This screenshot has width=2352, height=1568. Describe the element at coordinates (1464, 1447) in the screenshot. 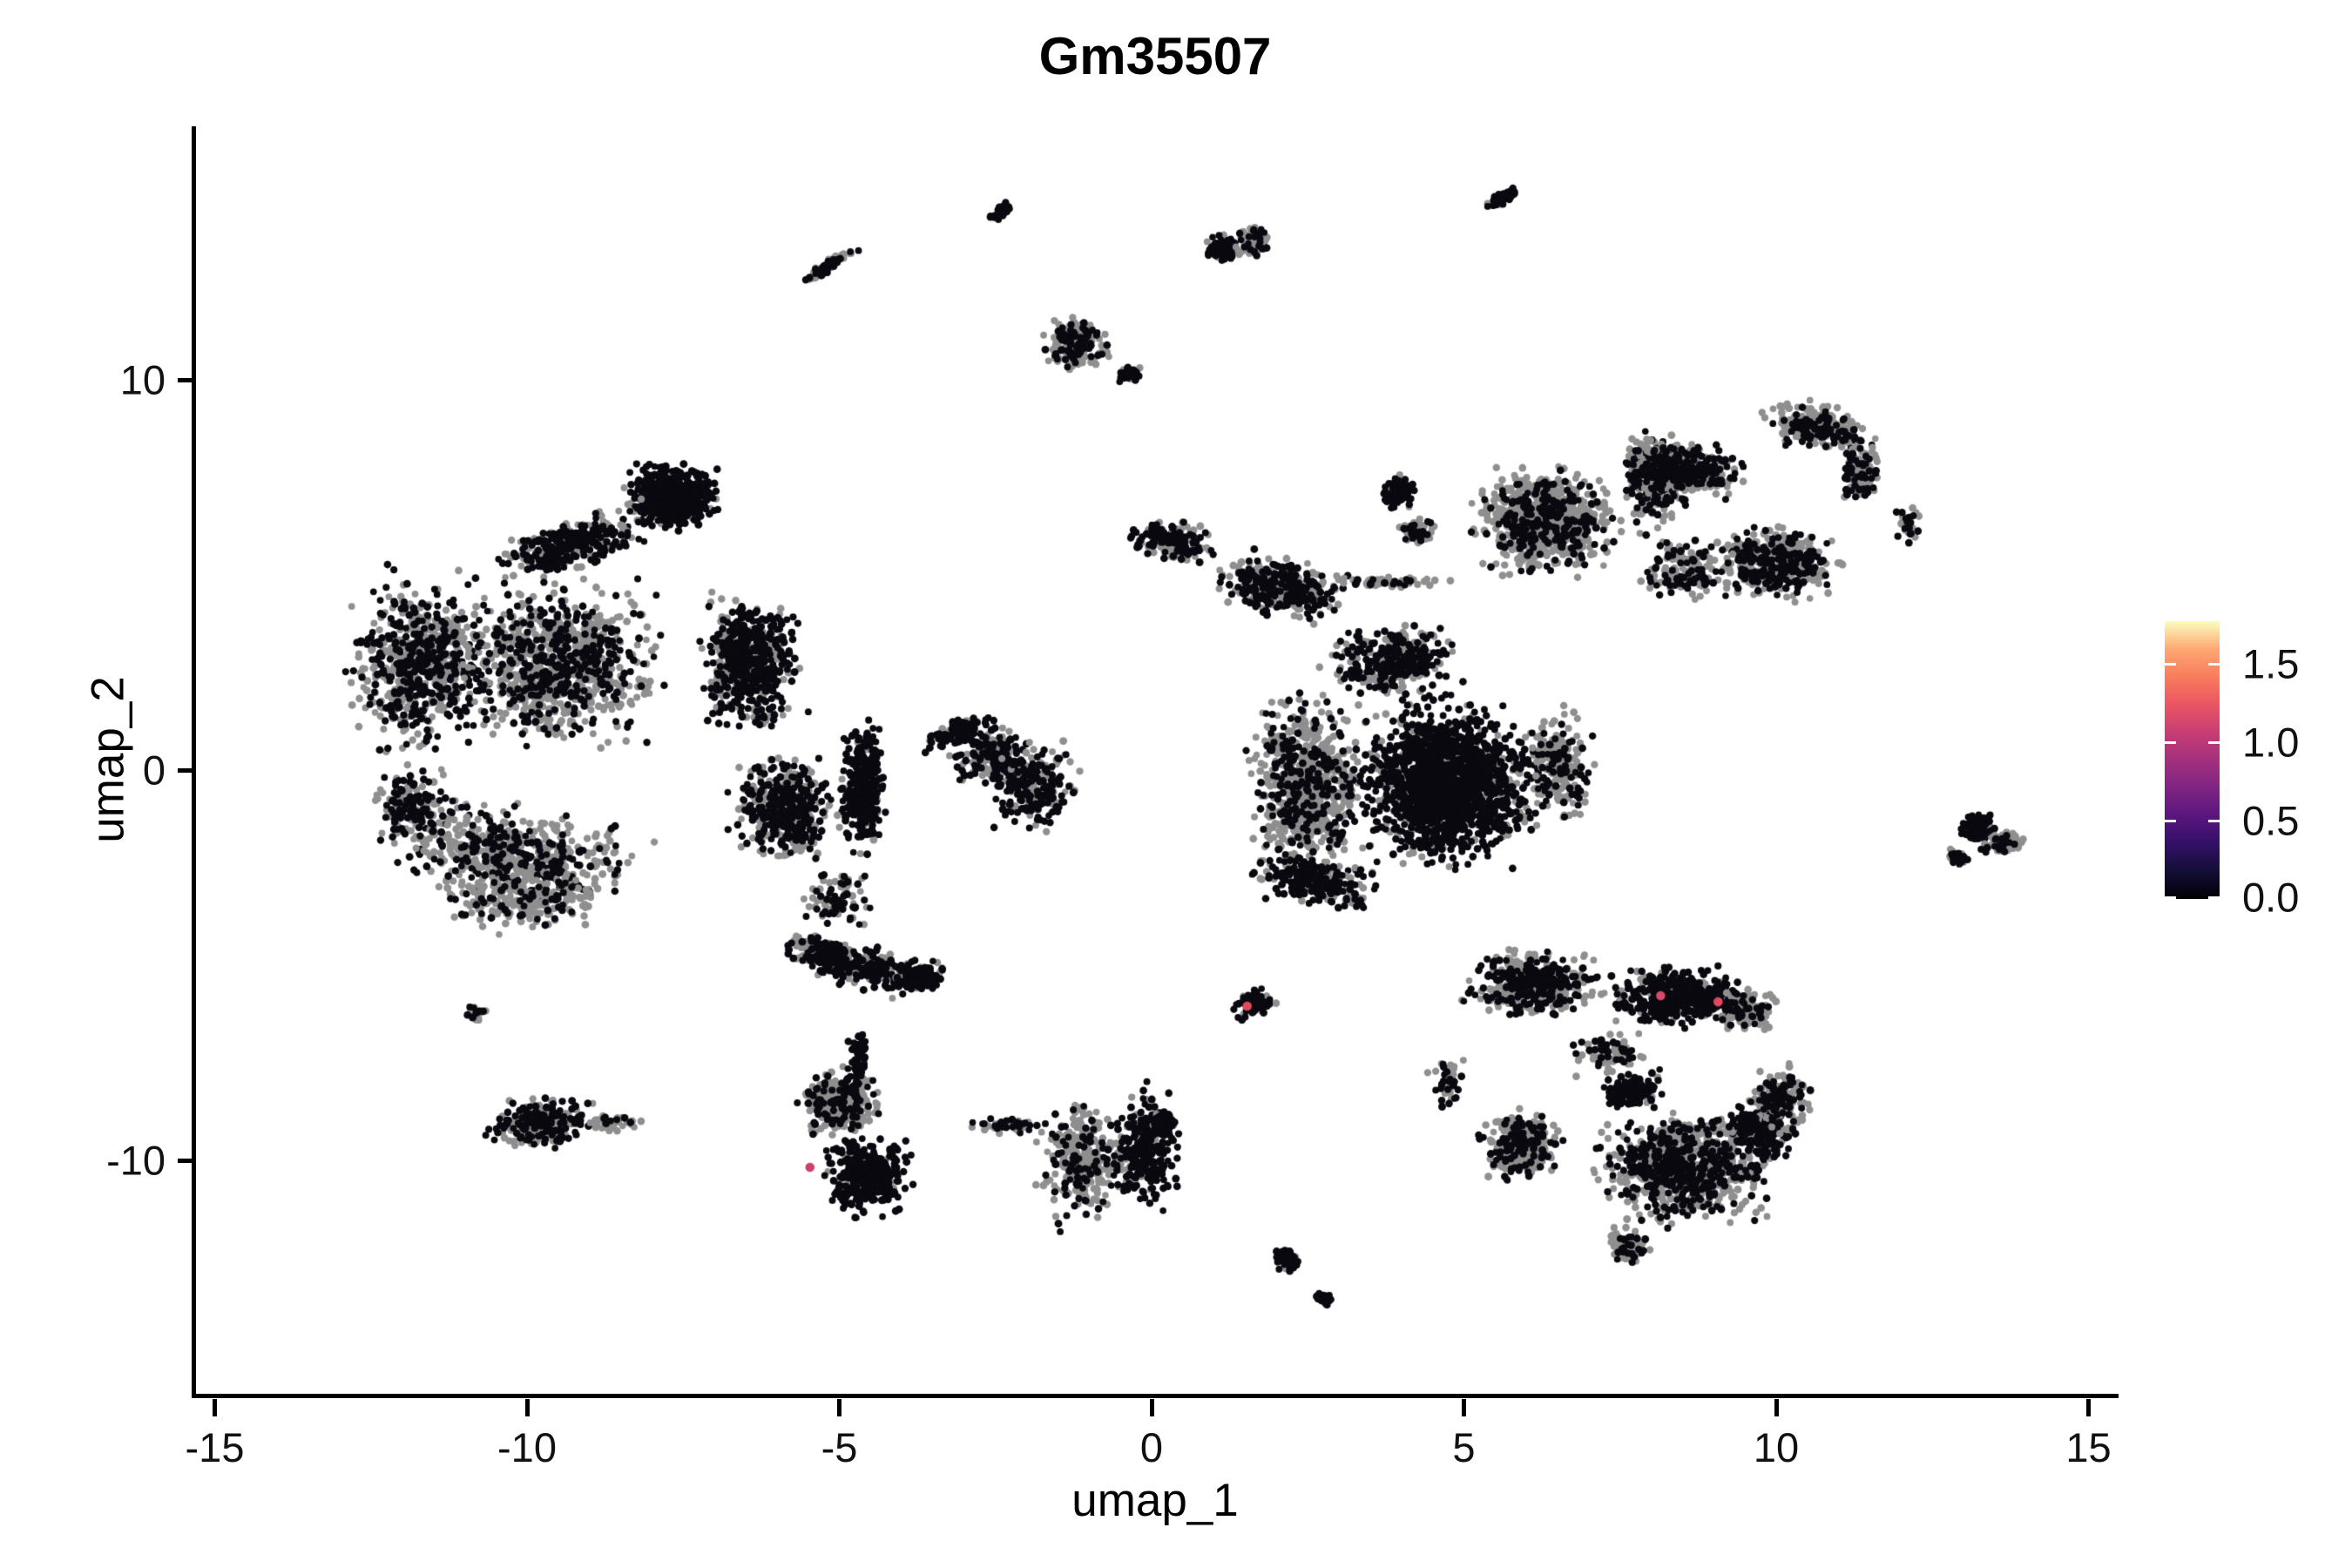

I see `x-tick-label: 5` at that location.